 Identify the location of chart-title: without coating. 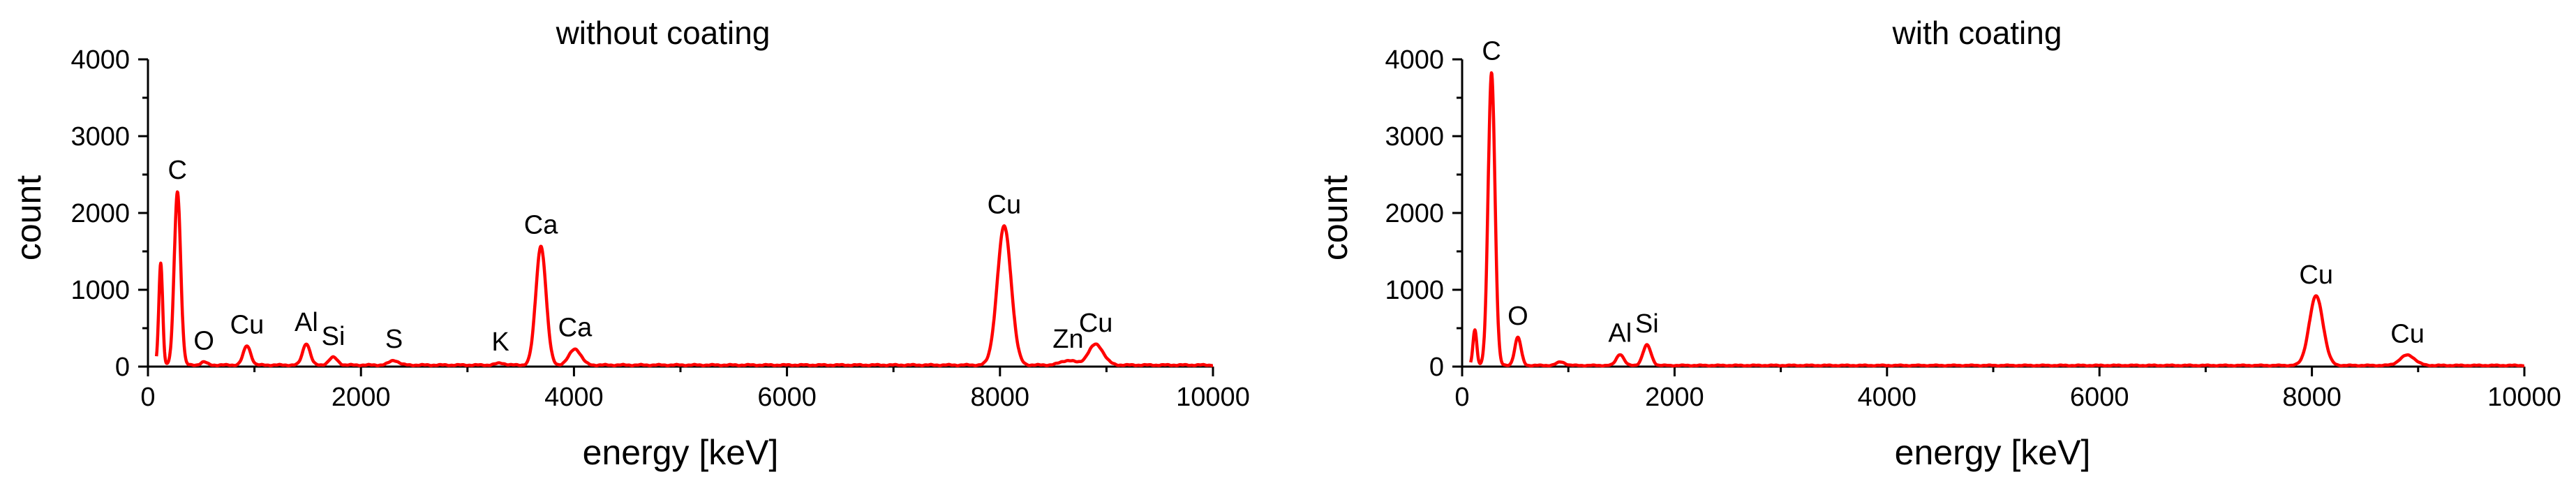
(663, 33).